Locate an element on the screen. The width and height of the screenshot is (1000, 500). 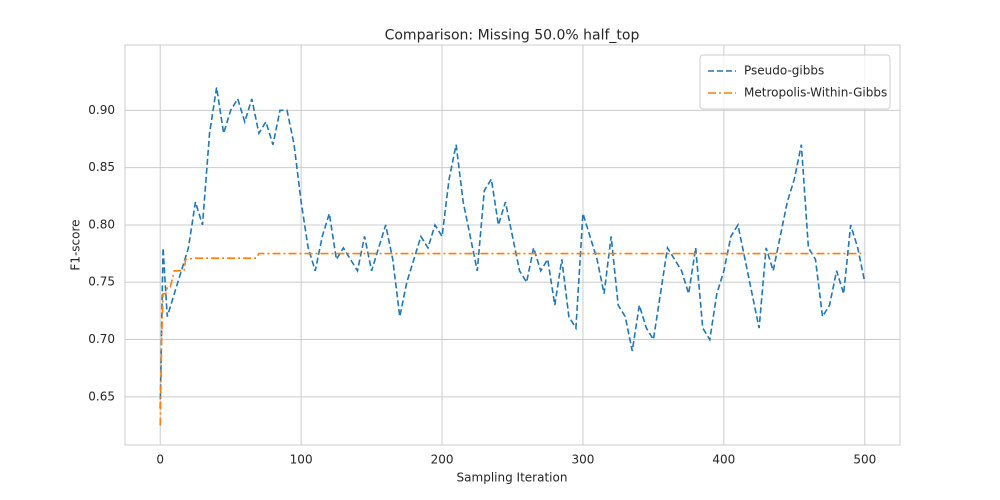
legend-label: Metropolis-Within-Gibbs is located at coordinates (815, 93).